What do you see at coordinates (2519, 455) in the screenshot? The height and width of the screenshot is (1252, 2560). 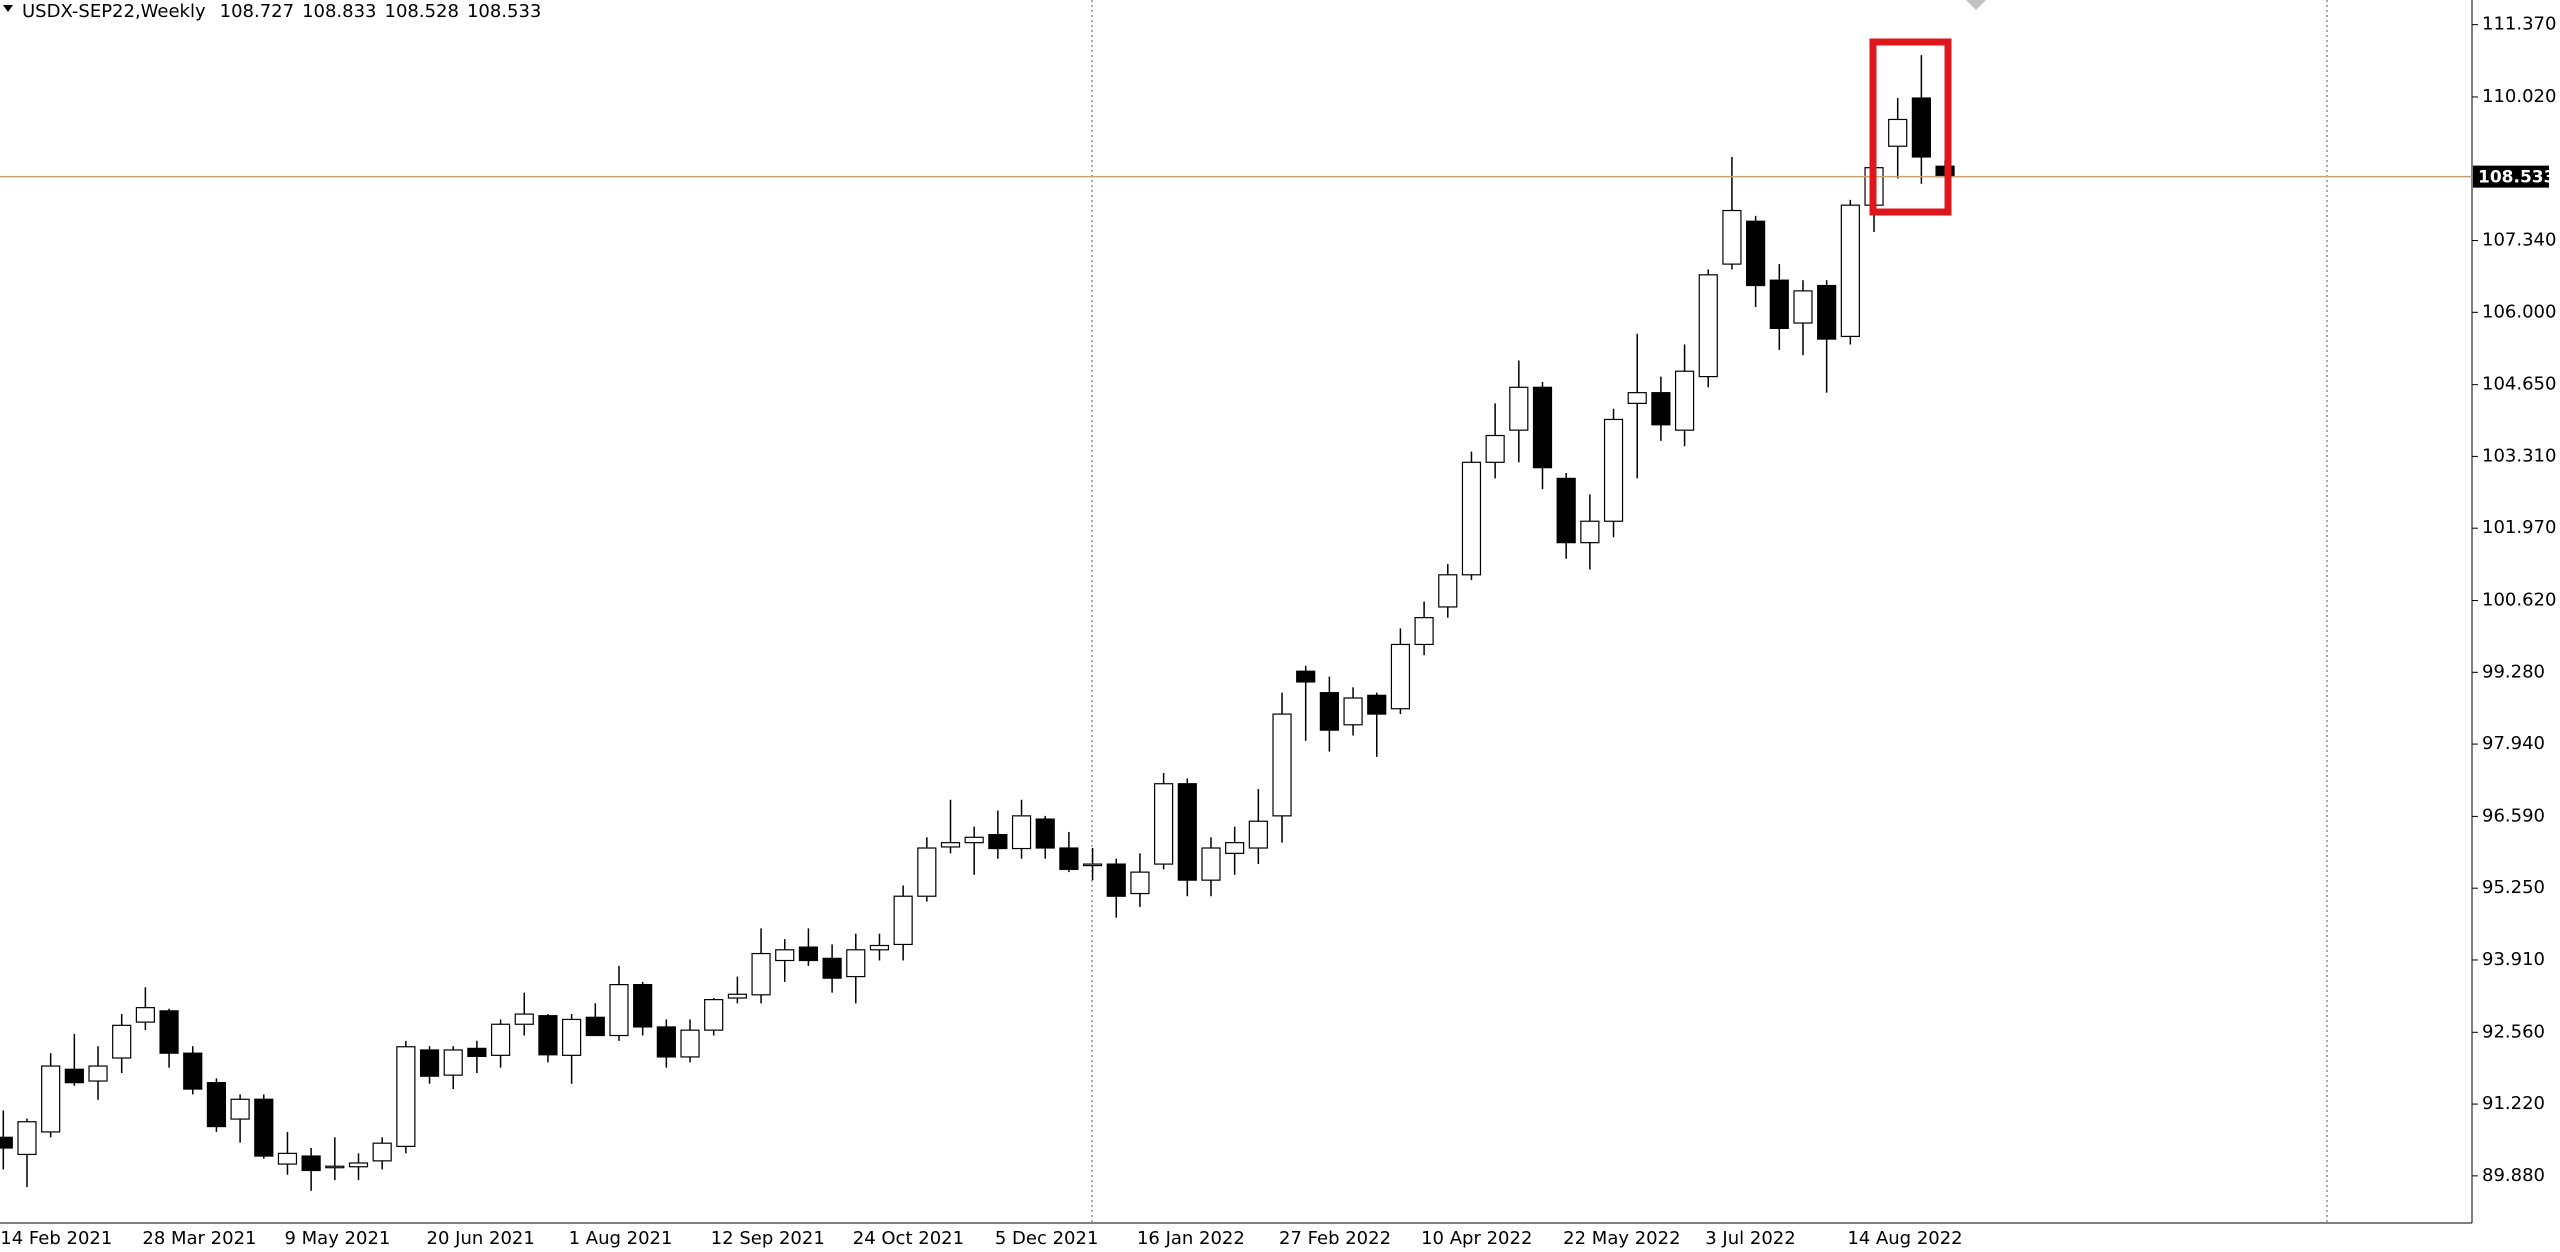 I see `y-tick-label: 103.310` at bounding box center [2519, 455].